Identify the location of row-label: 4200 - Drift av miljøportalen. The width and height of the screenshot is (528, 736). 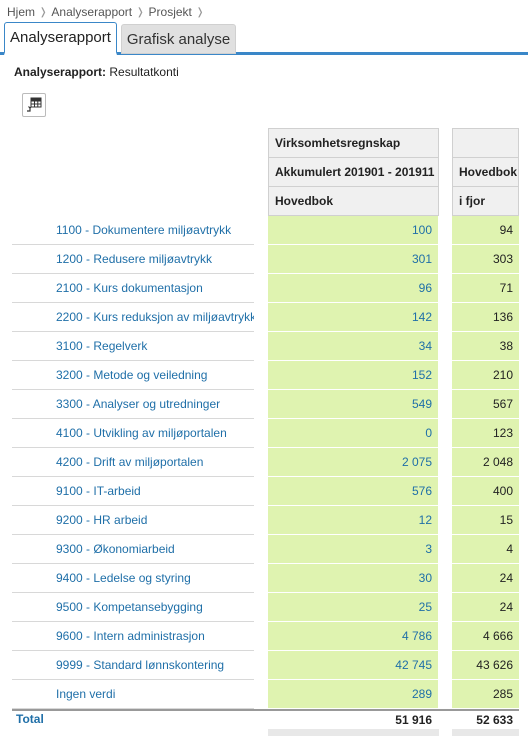
(133, 462).